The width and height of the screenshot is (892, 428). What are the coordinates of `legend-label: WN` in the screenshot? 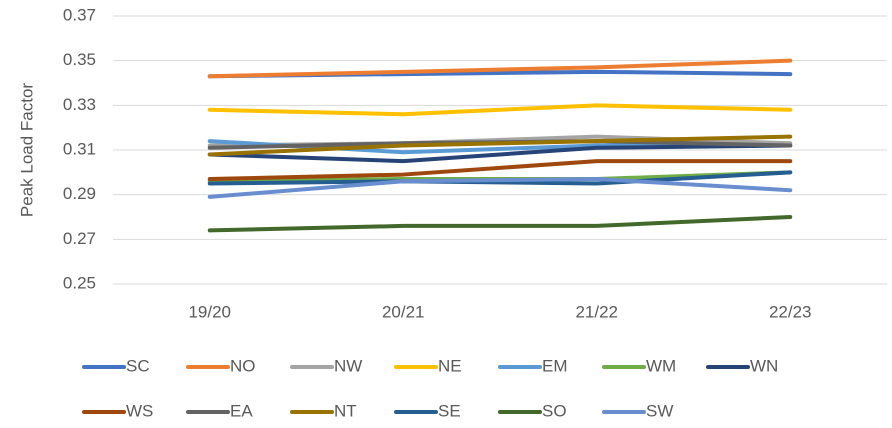 It's located at (764, 365).